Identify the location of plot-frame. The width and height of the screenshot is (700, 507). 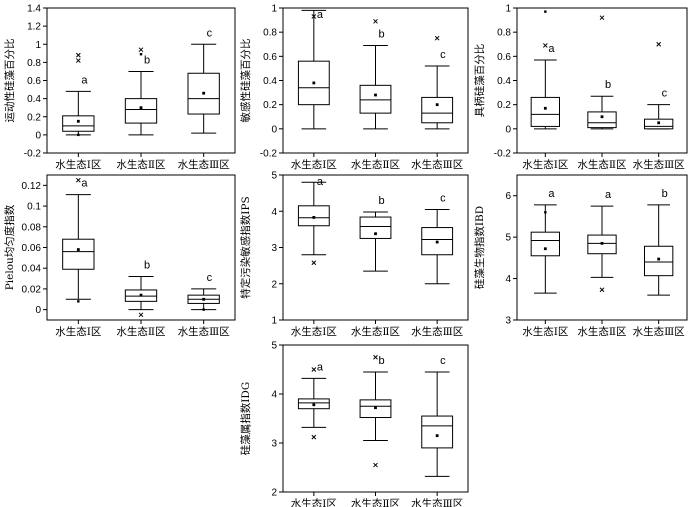
(602, 80).